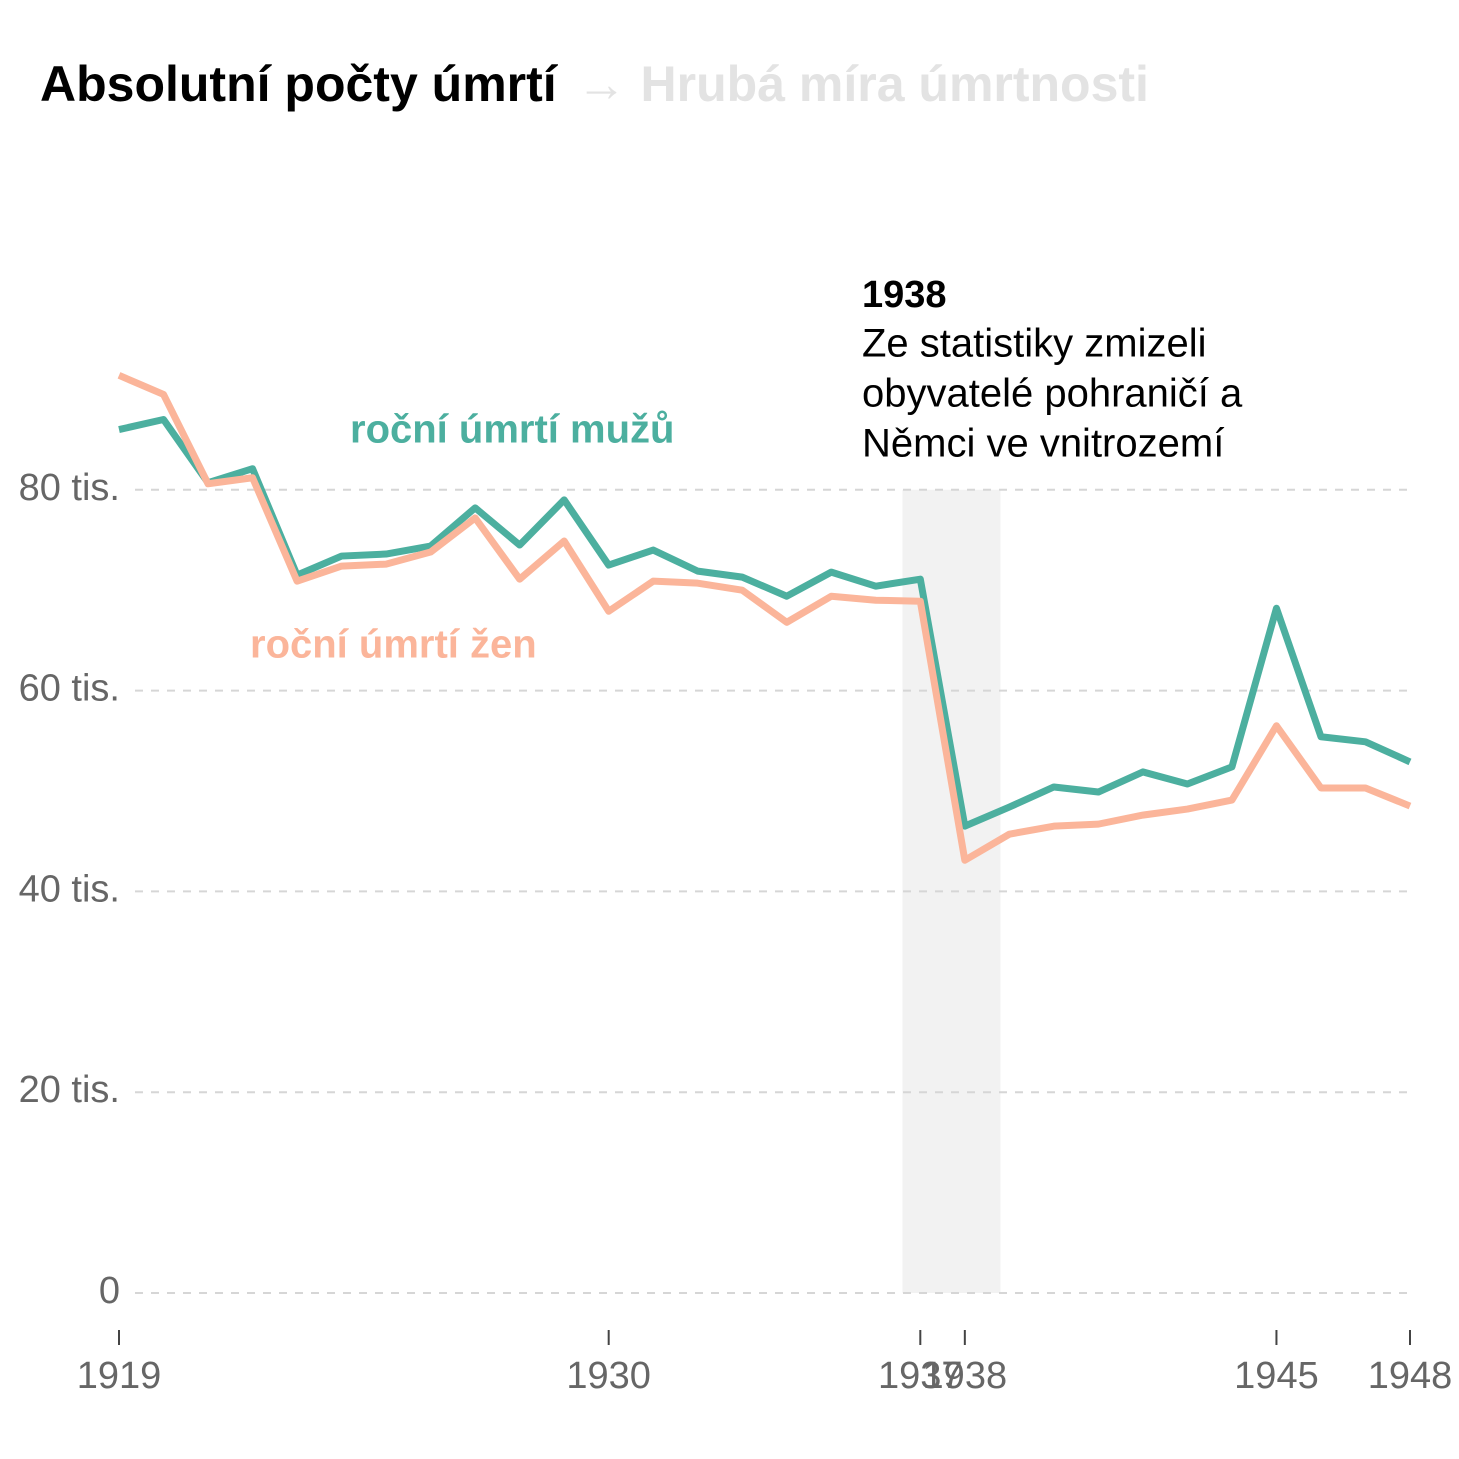 The image size is (1459, 1459). What do you see at coordinates (920, 1376) in the screenshot?
I see `x-tick-label: 1937` at bounding box center [920, 1376].